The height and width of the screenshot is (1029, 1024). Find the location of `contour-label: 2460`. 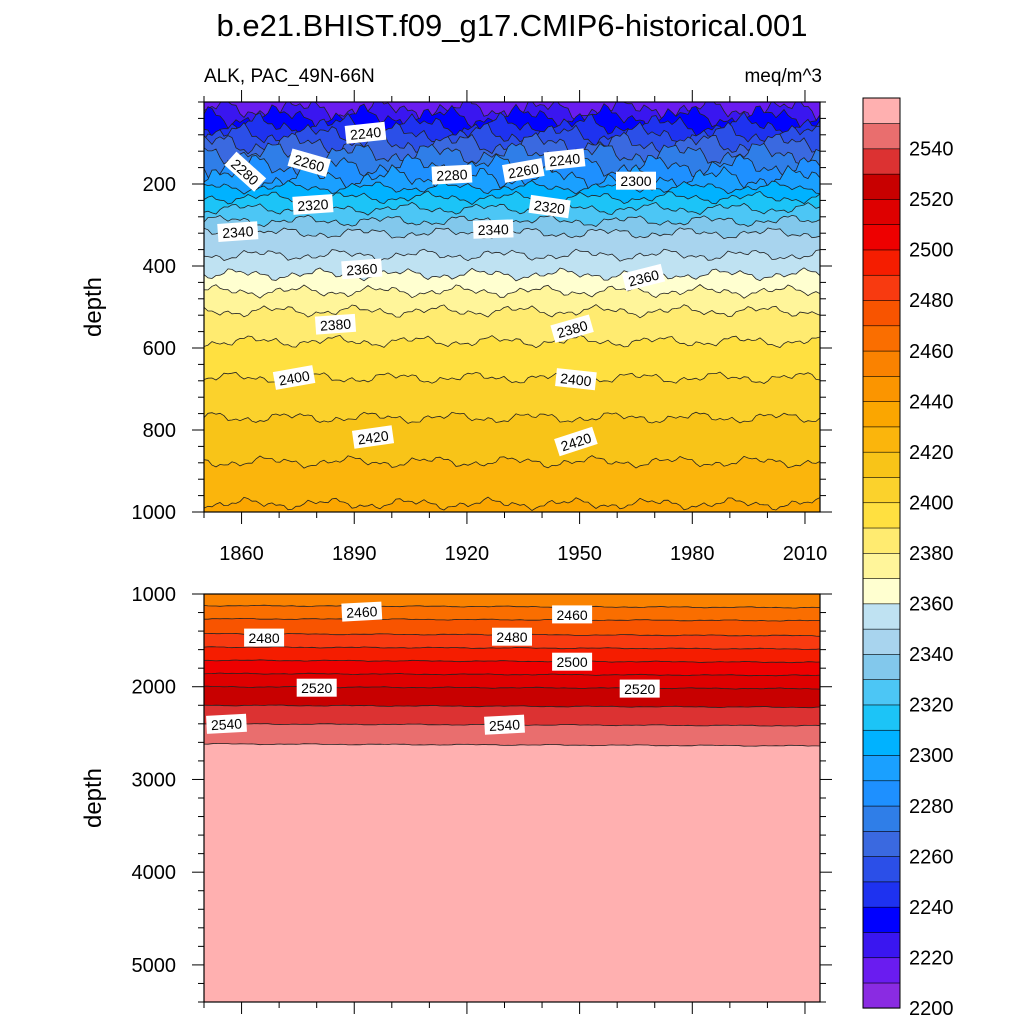

contour-label: 2460 is located at coordinates (362, 611).